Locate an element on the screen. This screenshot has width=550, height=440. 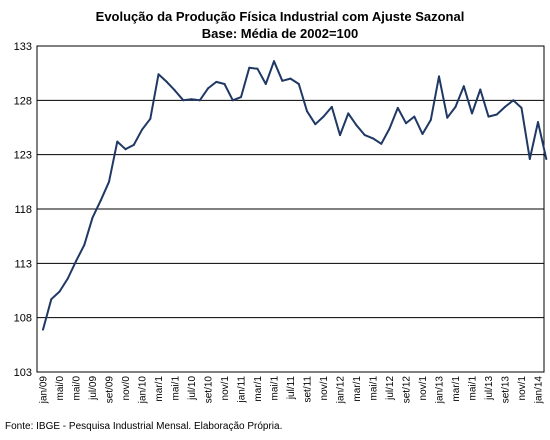
y-tick-label: 118 is located at coordinates (23, 210).